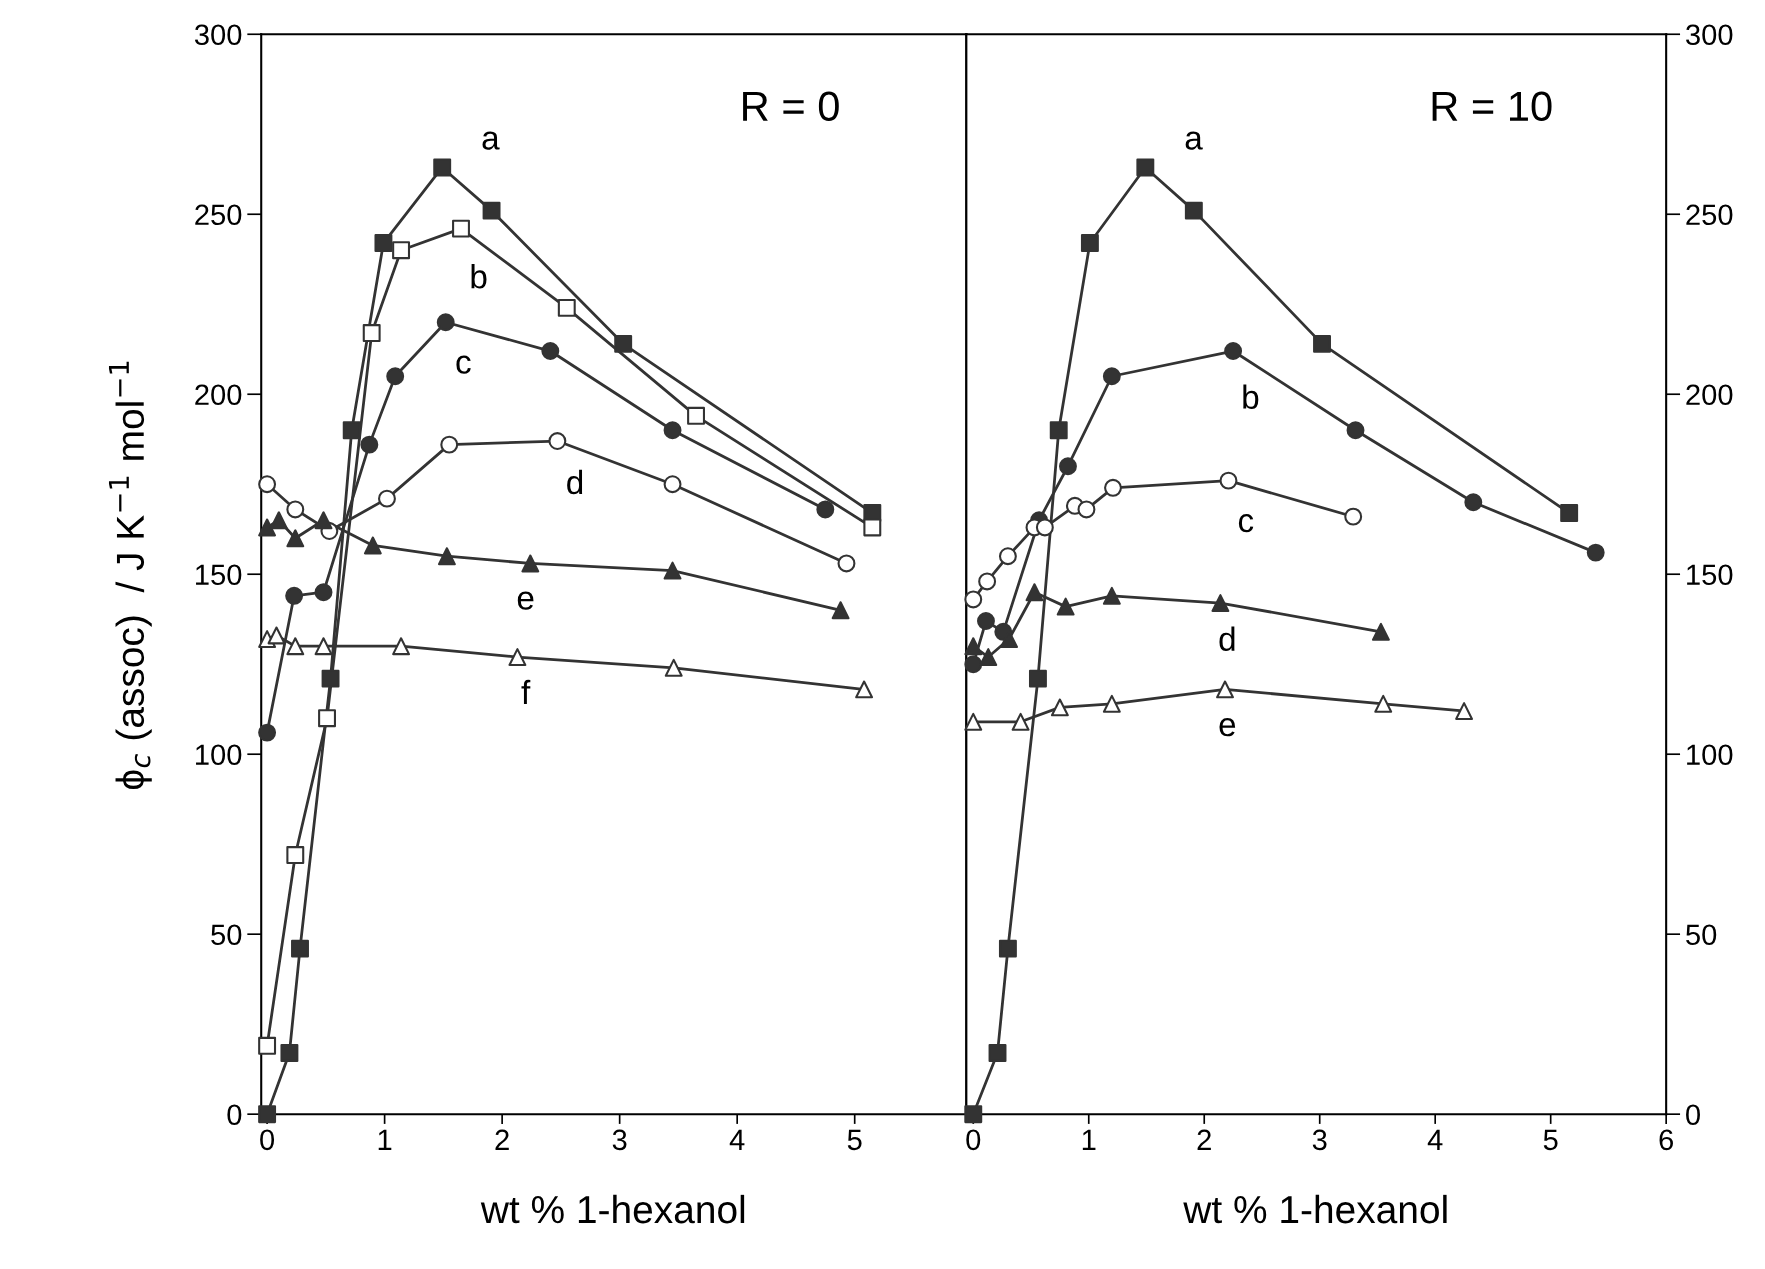 Image resolution: width=1765 pixels, height=1269 pixels. Describe the element at coordinates (791, 106) in the screenshot. I see `annotation: R = 0` at that location.